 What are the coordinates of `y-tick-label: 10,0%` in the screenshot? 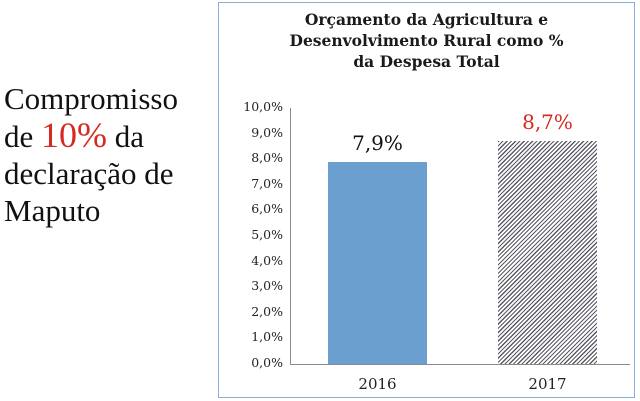 It's located at (263, 106).